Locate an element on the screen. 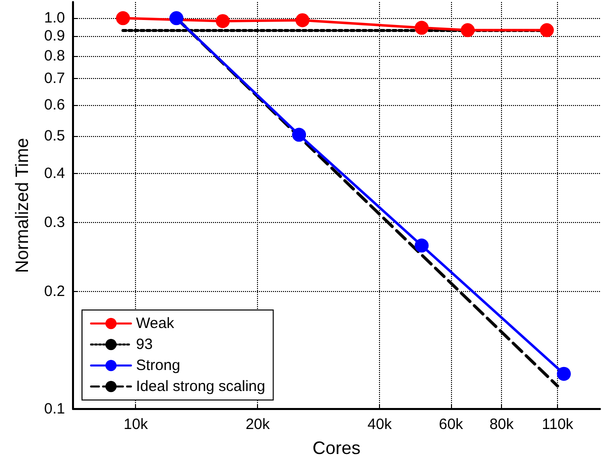 This screenshot has width=608, height=464. y-tick-label: 0.7 is located at coordinates (54, 79).